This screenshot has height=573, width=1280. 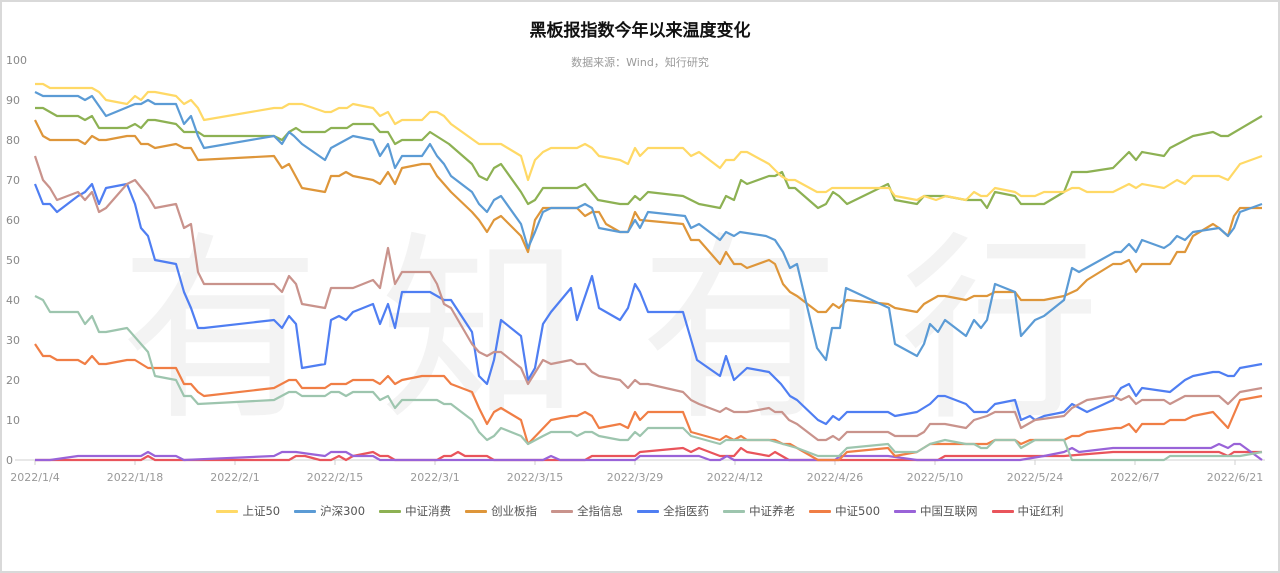 I want to click on legend-item: 中证消费, so click(x=415, y=511).